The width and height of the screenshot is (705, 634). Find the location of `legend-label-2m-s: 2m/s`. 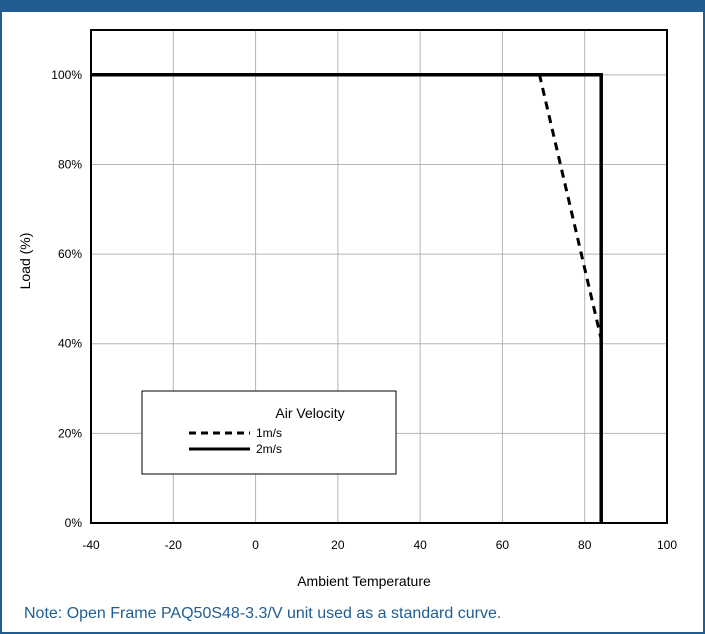

legend-label-2m-s: 2m/s is located at coordinates (269, 449).